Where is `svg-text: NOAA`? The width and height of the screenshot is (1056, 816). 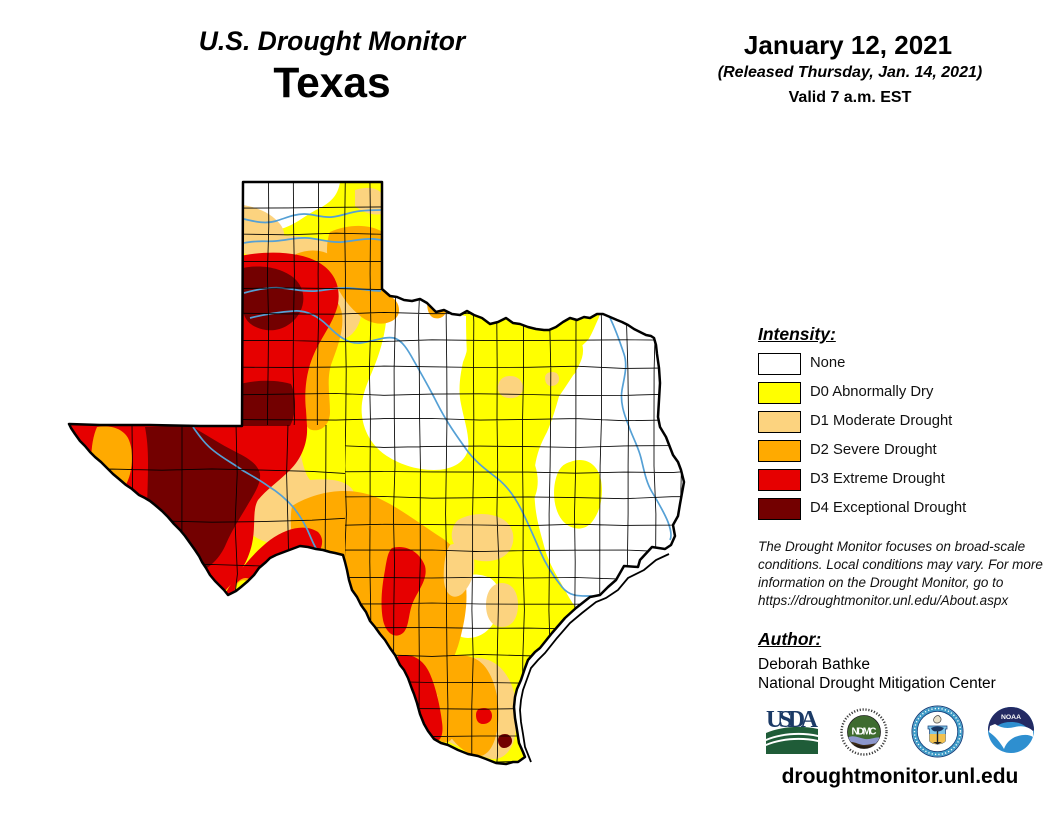 svg-text: NOAA is located at coordinates (1011, 717).